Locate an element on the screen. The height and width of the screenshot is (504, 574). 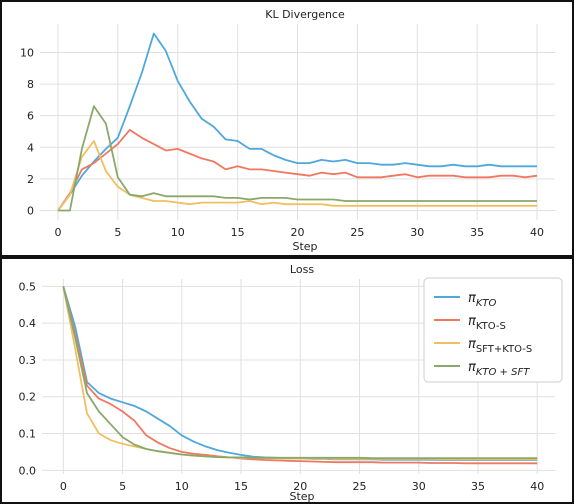
legend-label-2: πSFT+KTO-S is located at coordinates (500, 346).